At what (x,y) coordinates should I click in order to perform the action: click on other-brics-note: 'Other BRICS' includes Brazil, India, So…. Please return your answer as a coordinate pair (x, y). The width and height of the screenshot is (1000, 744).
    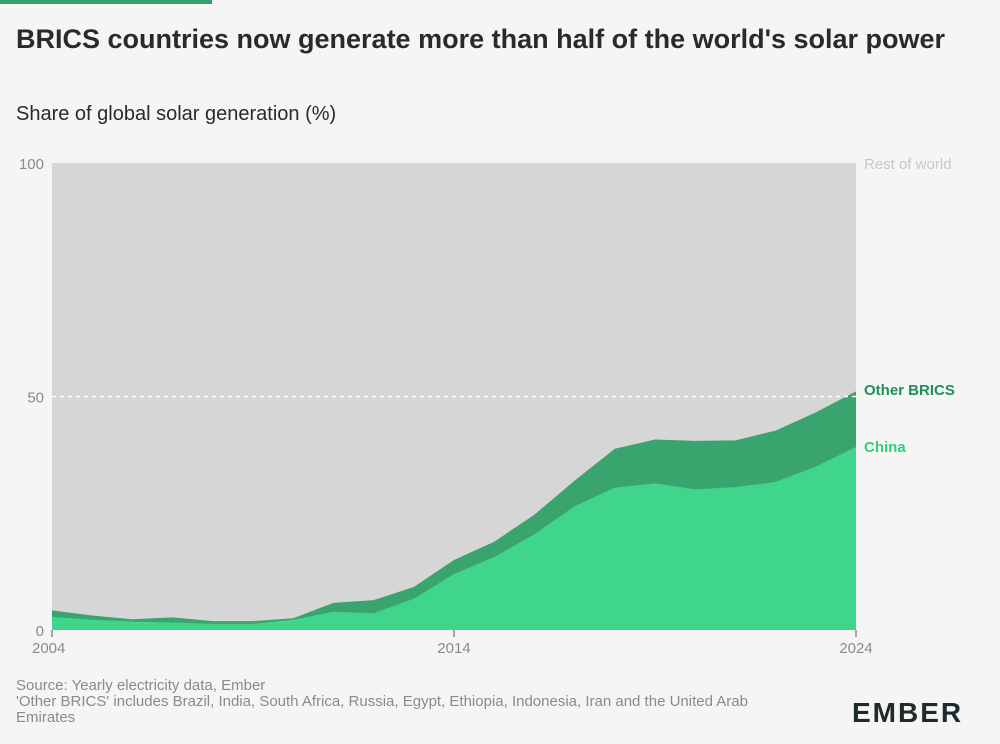
    Looking at the image, I should click on (382, 709).